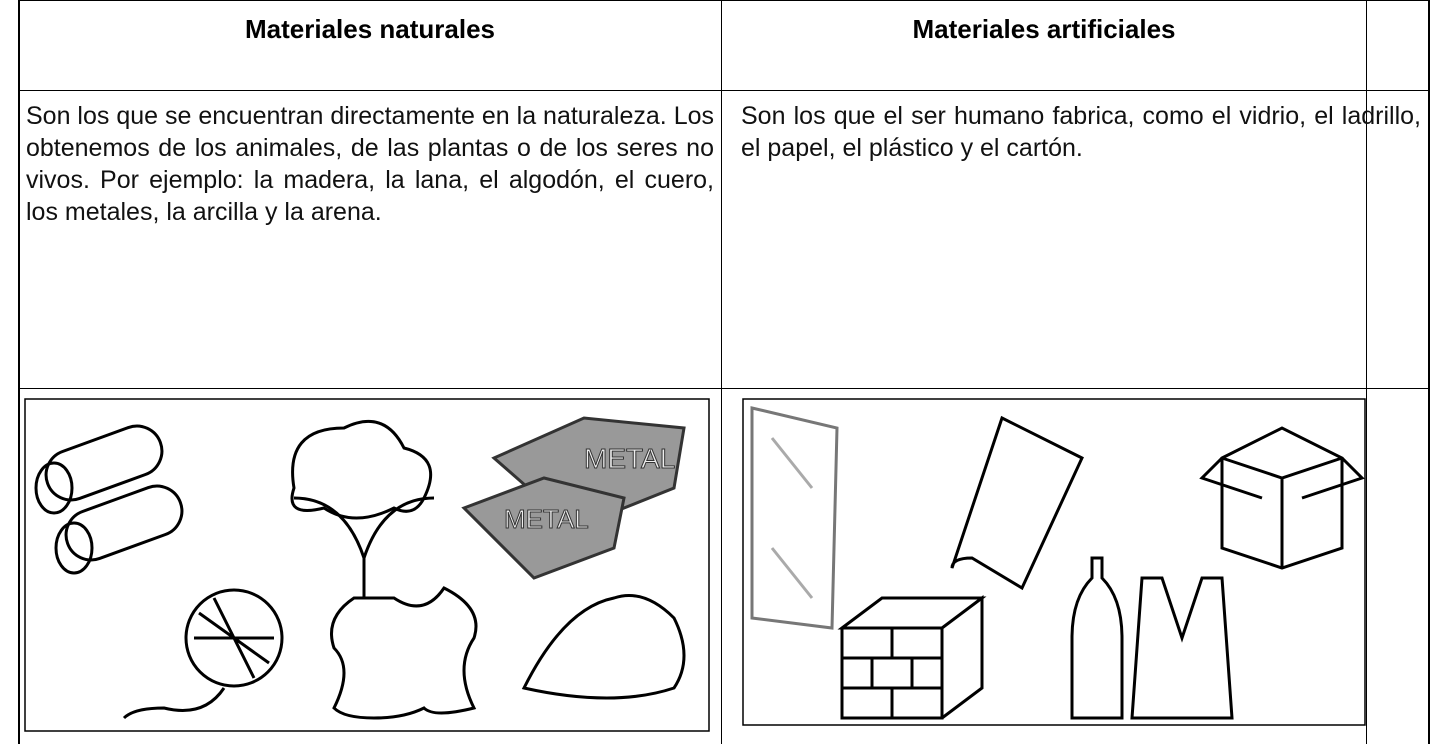  Describe the element at coordinates (369, 29) in the screenshot. I see `column-header: Materiales naturales` at that location.